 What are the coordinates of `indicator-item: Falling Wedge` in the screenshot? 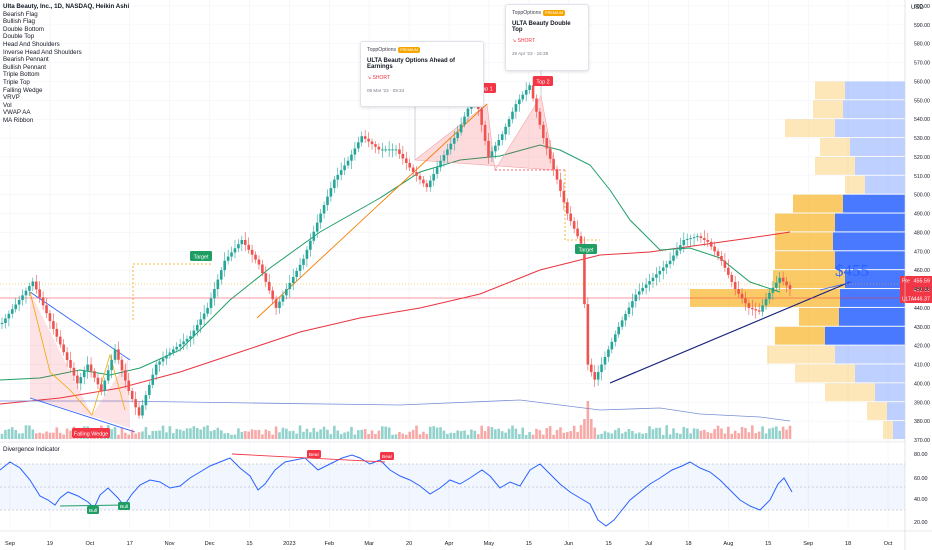 It's located at (23, 90).